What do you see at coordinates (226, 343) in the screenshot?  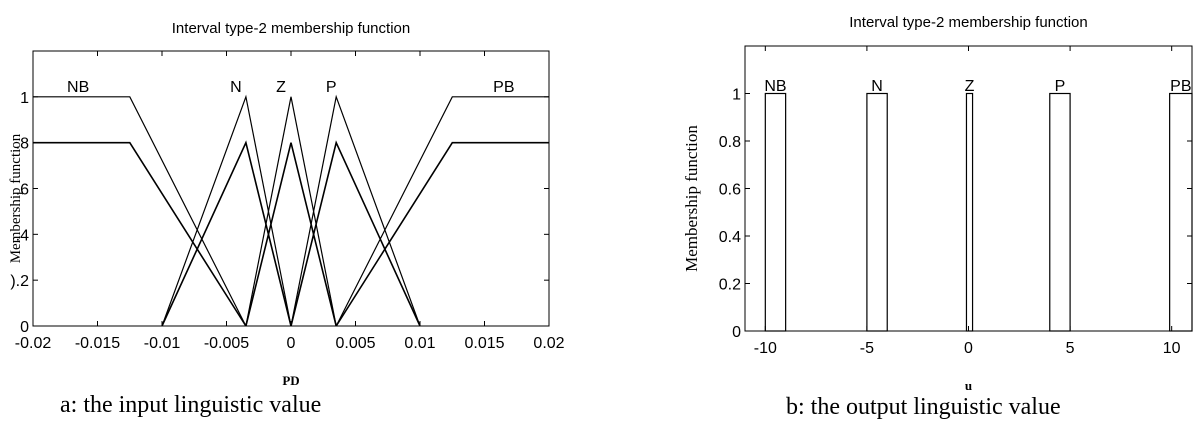 I see `x-tick-label: -0.005` at bounding box center [226, 343].